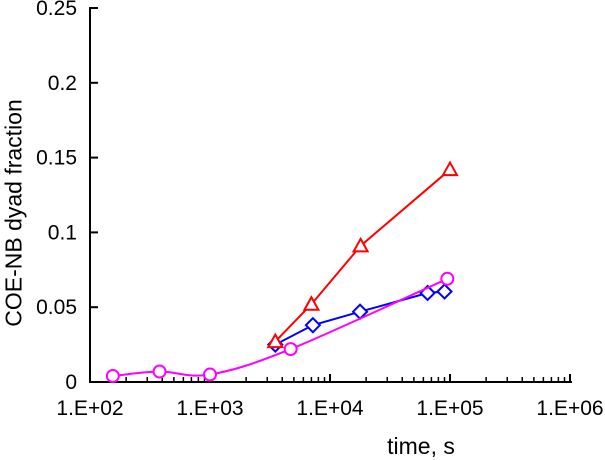  I want to click on x-tick-label: 1.E+02, so click(89, 408).